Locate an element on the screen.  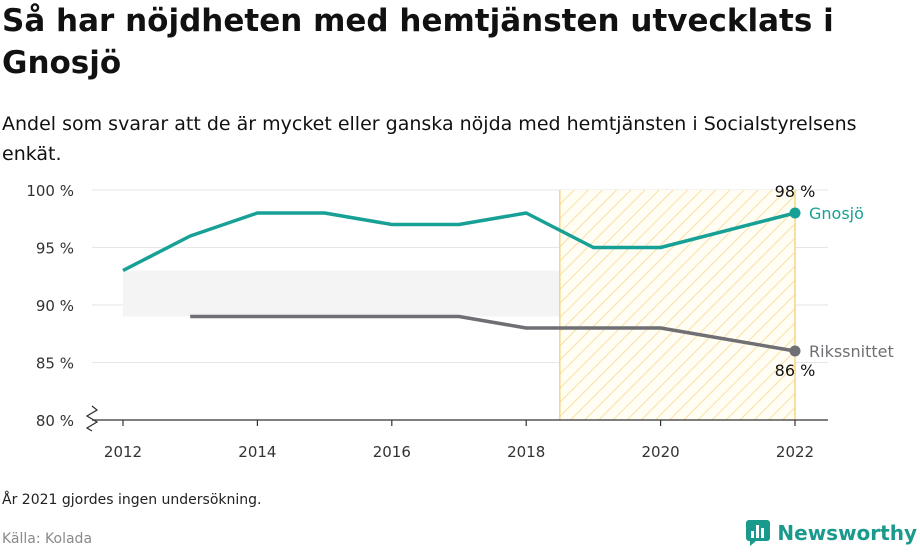
footnote: År 2021 gjordes ingen undersökning. is located at coordinates (132, 500).